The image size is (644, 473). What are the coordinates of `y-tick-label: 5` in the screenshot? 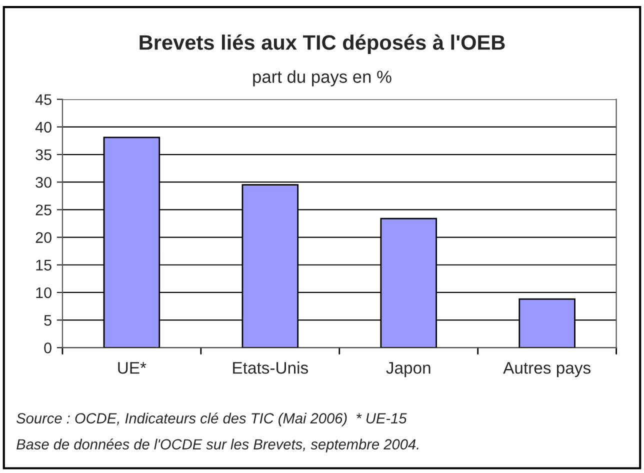 It's located at (48, 320).